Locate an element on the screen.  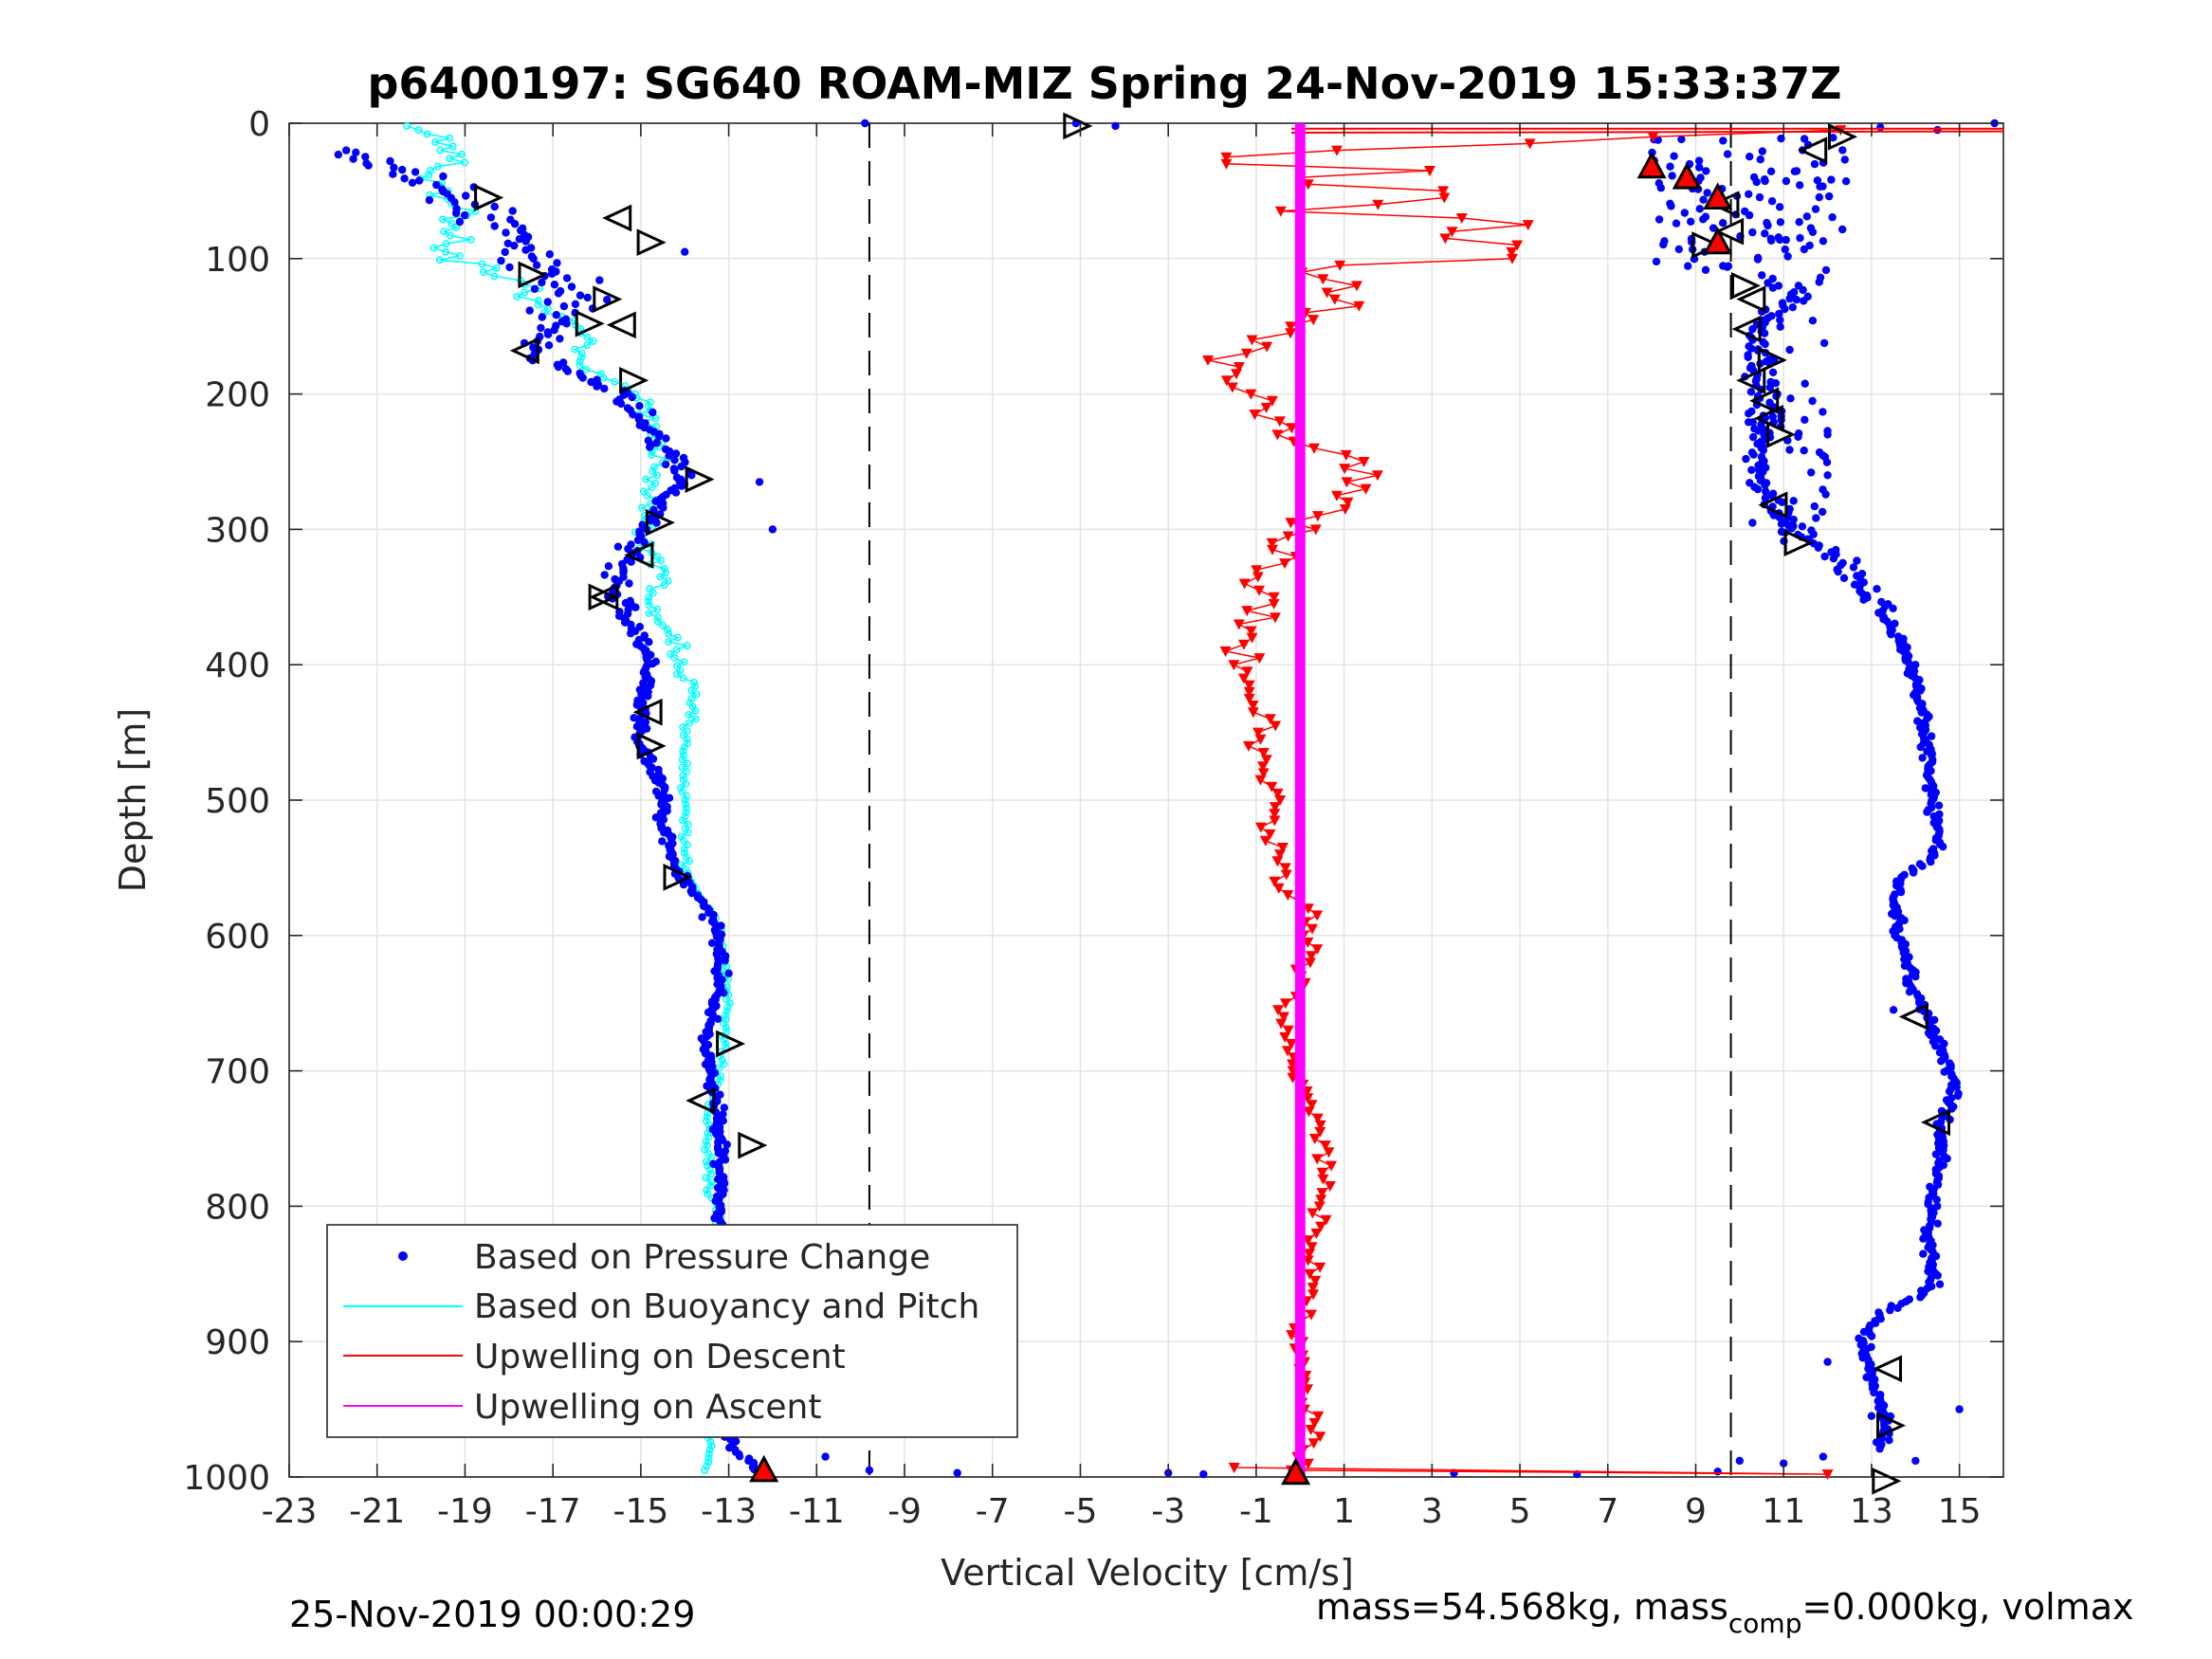
legend-pressure-label: Based on Pressure Change is located at coordinates (702, 1257).